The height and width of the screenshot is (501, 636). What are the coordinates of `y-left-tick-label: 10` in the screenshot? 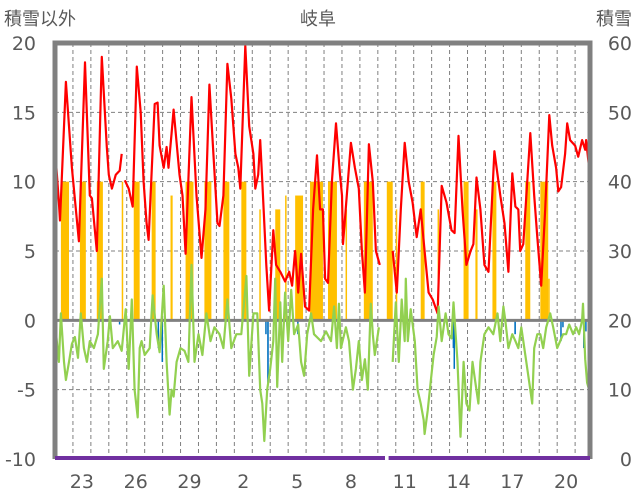 It's located at (24, 183).